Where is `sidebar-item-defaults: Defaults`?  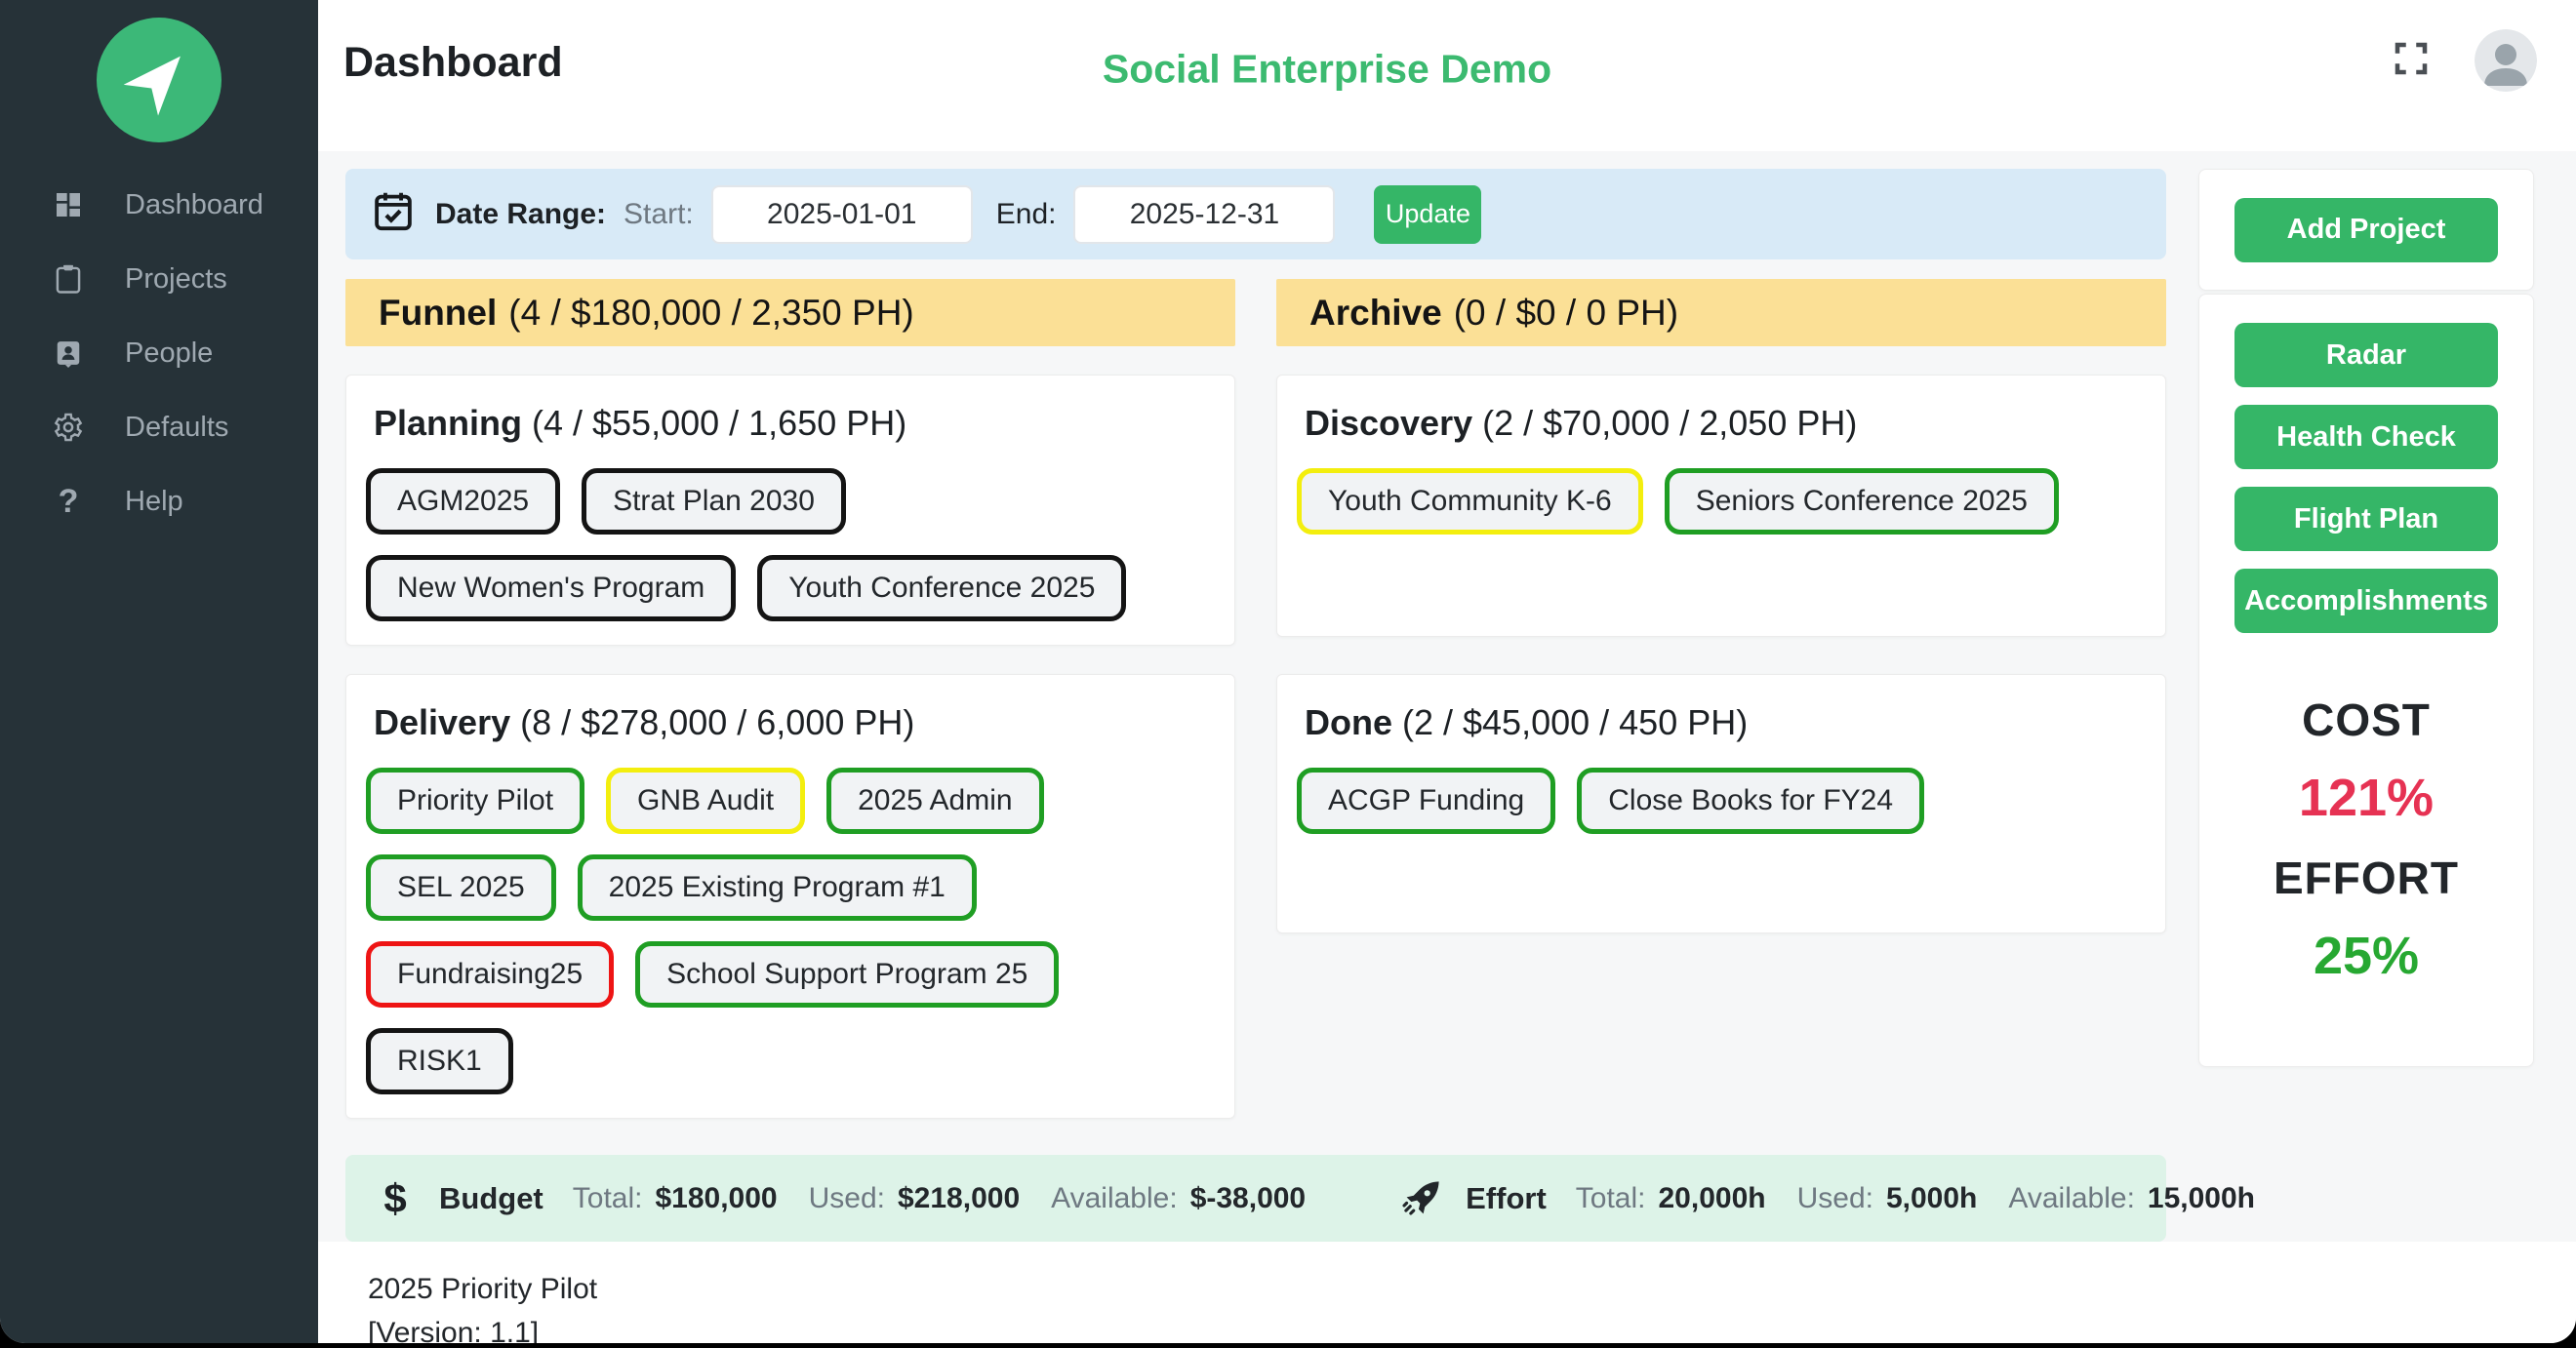 sidebar-item-defaults: Defaults is located at coordinates (159, 427).